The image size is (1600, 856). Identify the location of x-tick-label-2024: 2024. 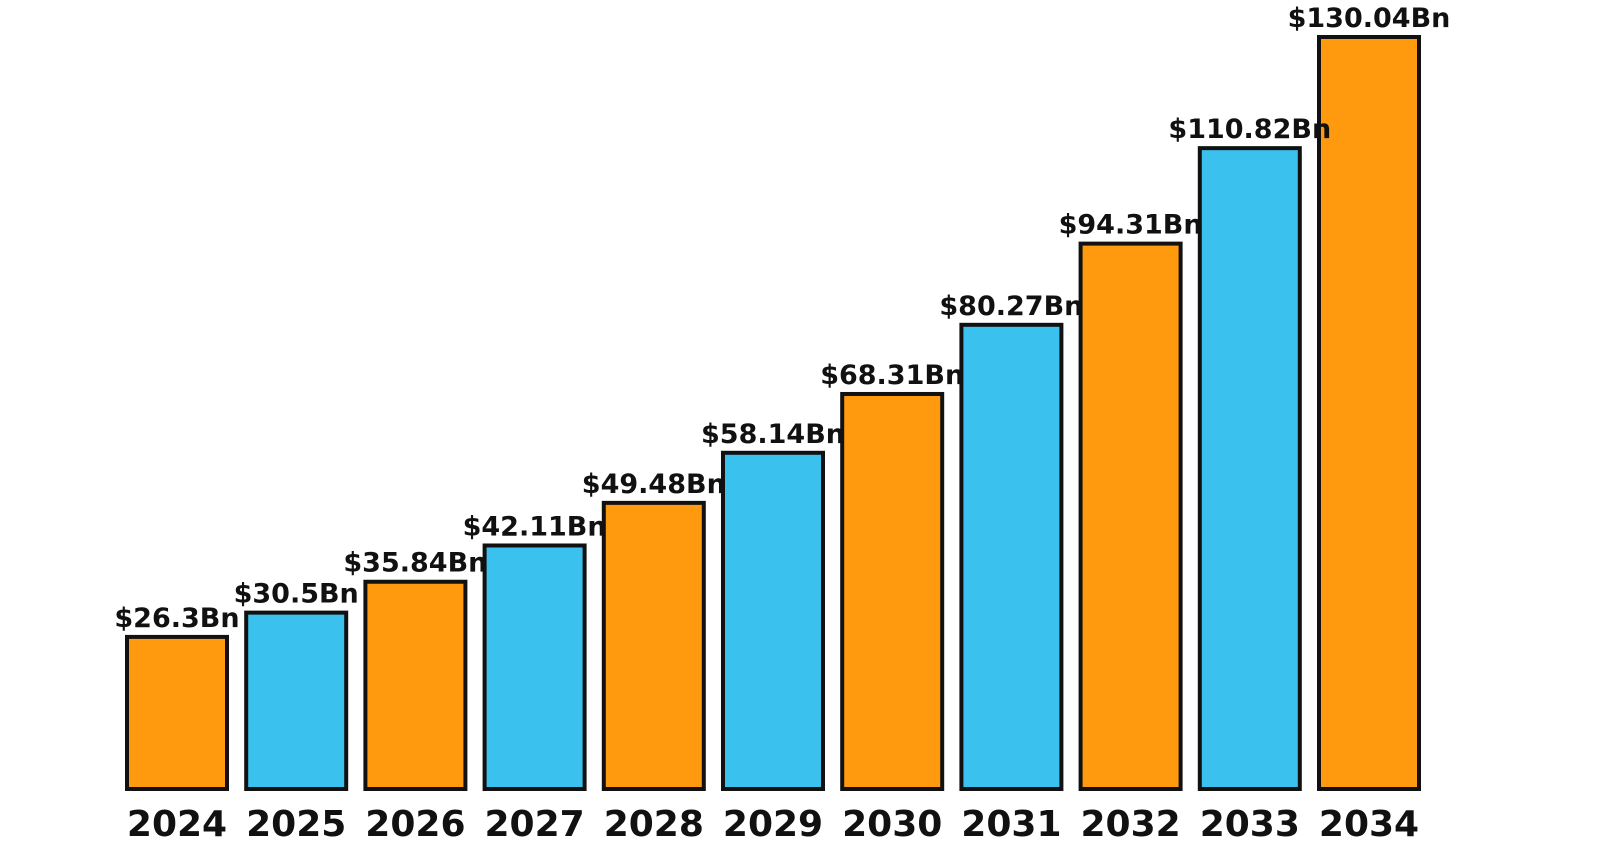
(177, 824).